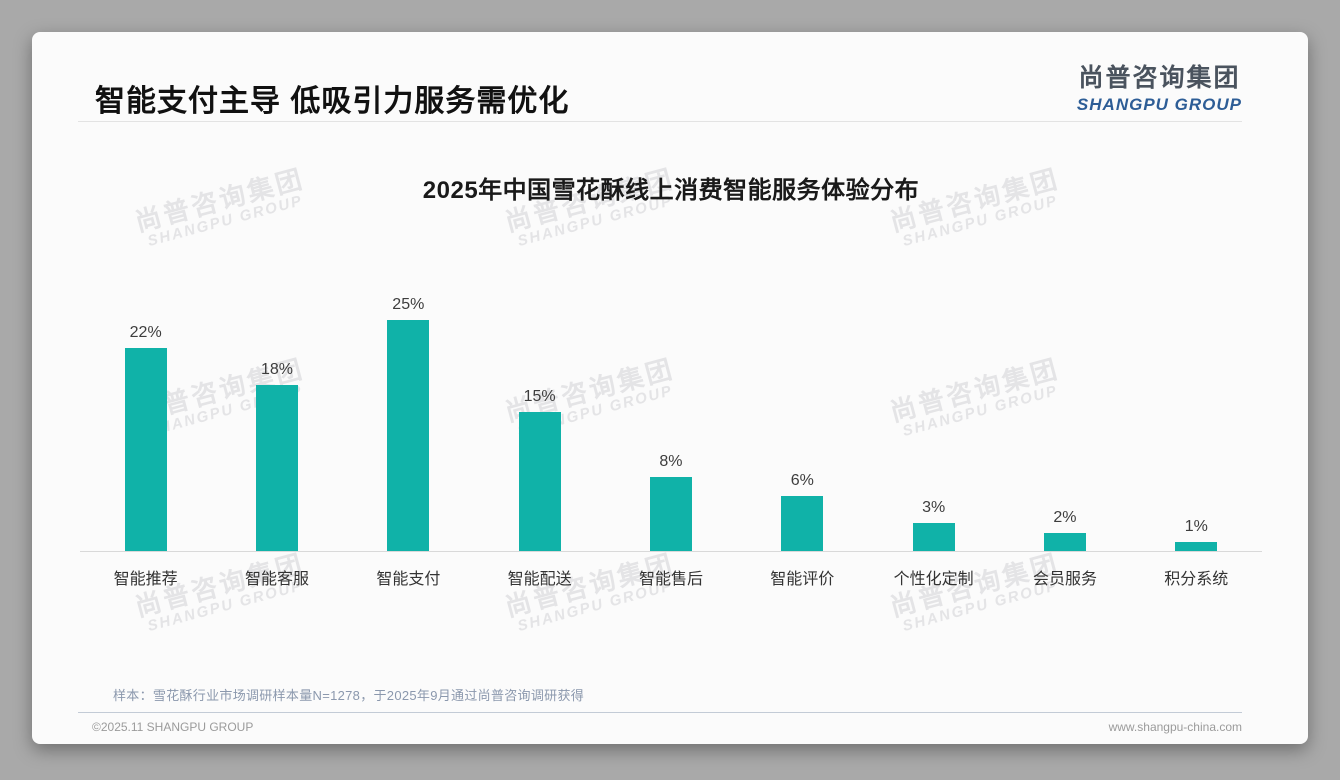  What do you see at coordinates (408, 579) in the screenshot?
I see `category-label: 智能支付` at bounding box center [408, 579].